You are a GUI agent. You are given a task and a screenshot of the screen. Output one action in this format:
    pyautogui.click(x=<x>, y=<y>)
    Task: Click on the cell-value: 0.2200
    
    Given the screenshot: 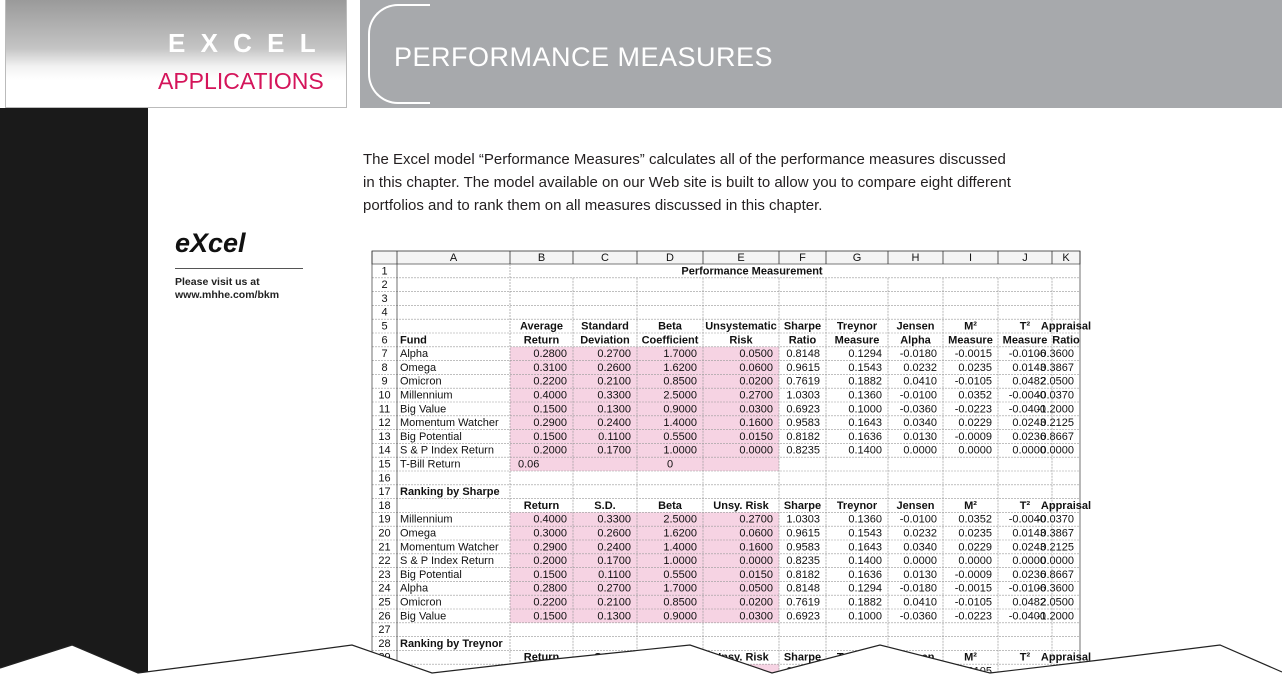 What is the action you would take?
    pyautogui.click(x=550, y=382)
    